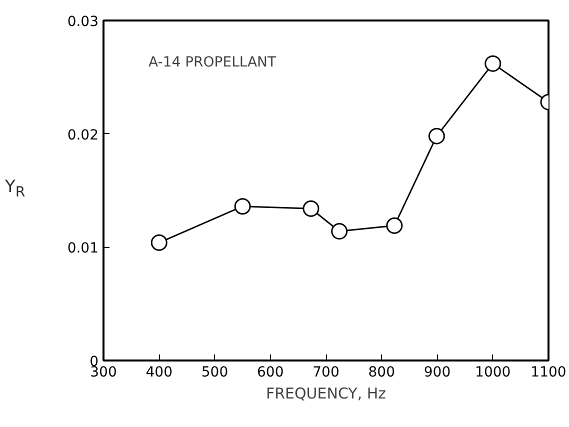 Image resolution: width=569 pixels, height=427 pixels. Describe the element at coordinates (82, 135) in the screenshot. I see `y-tick-label: 0.02` at that location.